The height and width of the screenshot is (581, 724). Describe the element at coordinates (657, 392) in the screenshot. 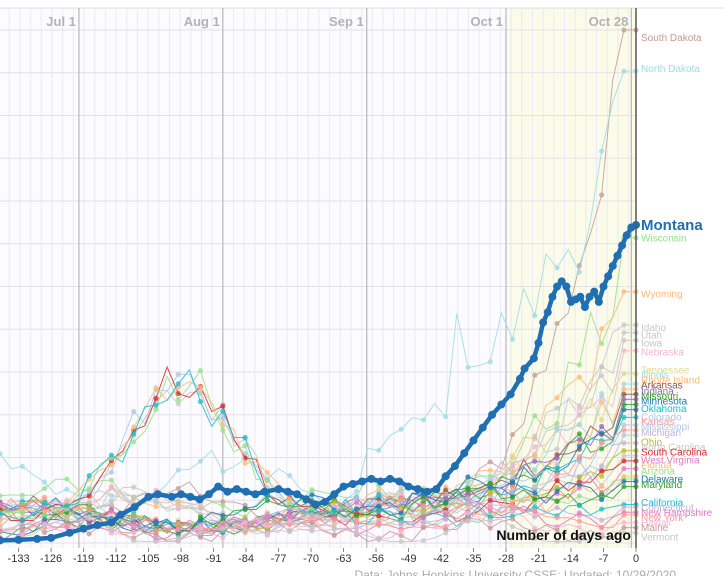

I see `state-label: Indiana` at that location.